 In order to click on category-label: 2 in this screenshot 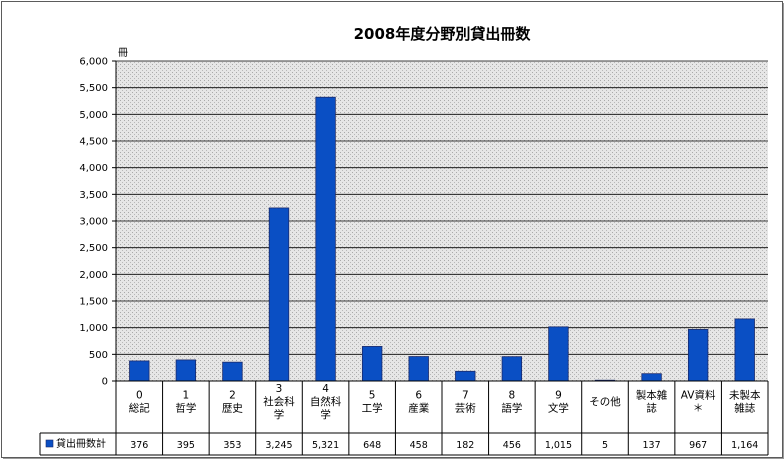, I will do `click(232, 396)`.